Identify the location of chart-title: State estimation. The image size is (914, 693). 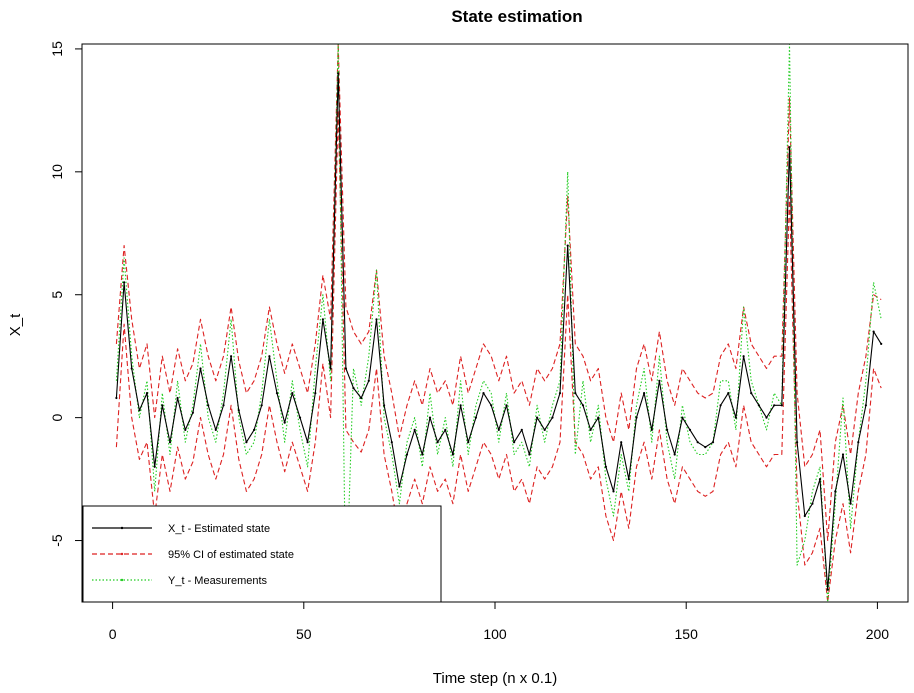
(516, 16).